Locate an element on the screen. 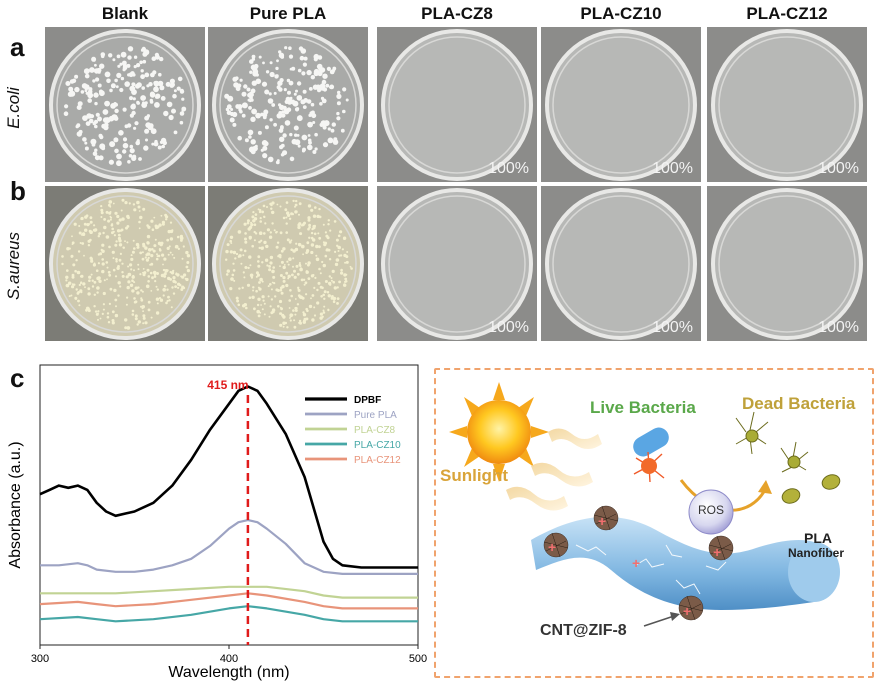 Image resolution: width=878 pixels, height=683 pixels. row-label-saureus: S.aureus is located at coordinates (13, 266).